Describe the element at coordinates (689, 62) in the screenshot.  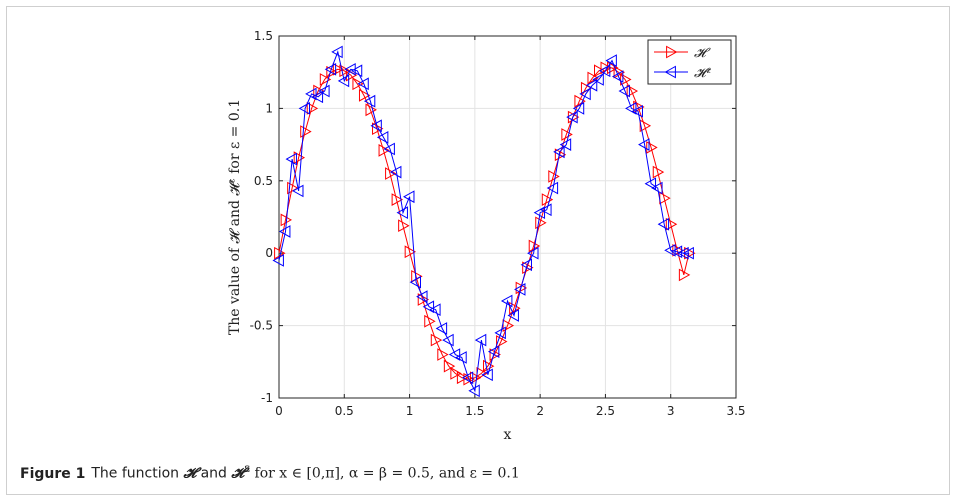
I see `legend-box` at that location.